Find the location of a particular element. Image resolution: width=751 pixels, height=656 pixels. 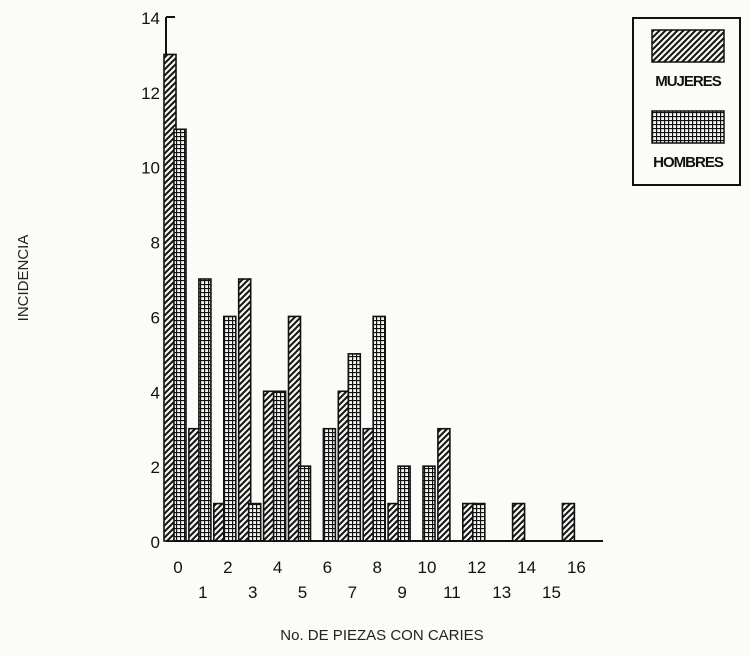

legend: MUJERES HOMBRES is located at coordinates (686, 101).